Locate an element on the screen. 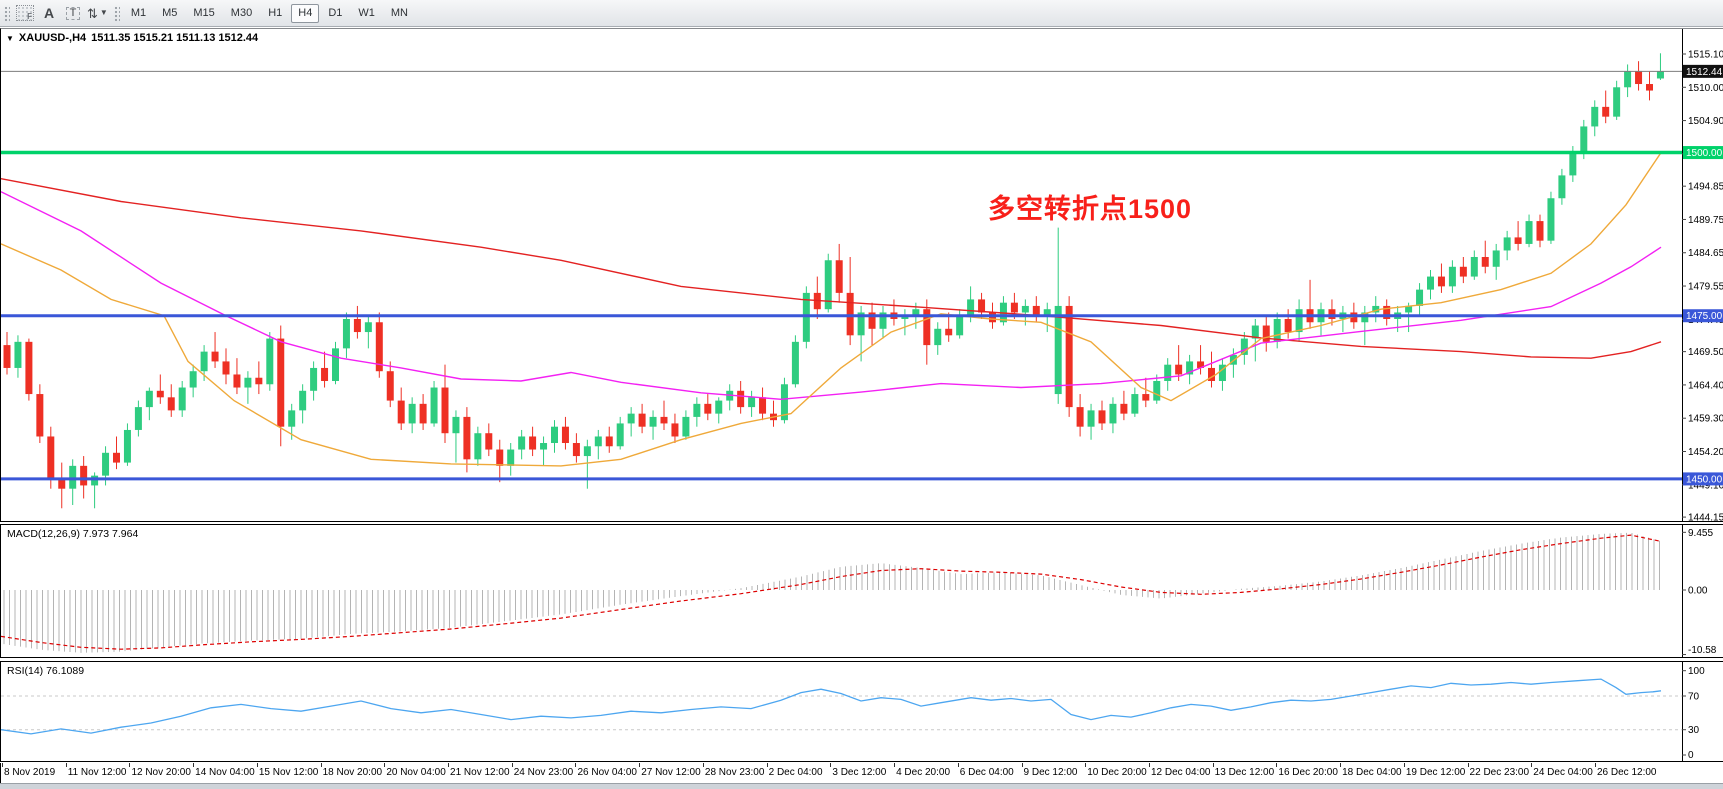 This screenshot has width=1723, height=789. time-axis-label: 20 Nov 04:00 is located at coordinates (416, 772).